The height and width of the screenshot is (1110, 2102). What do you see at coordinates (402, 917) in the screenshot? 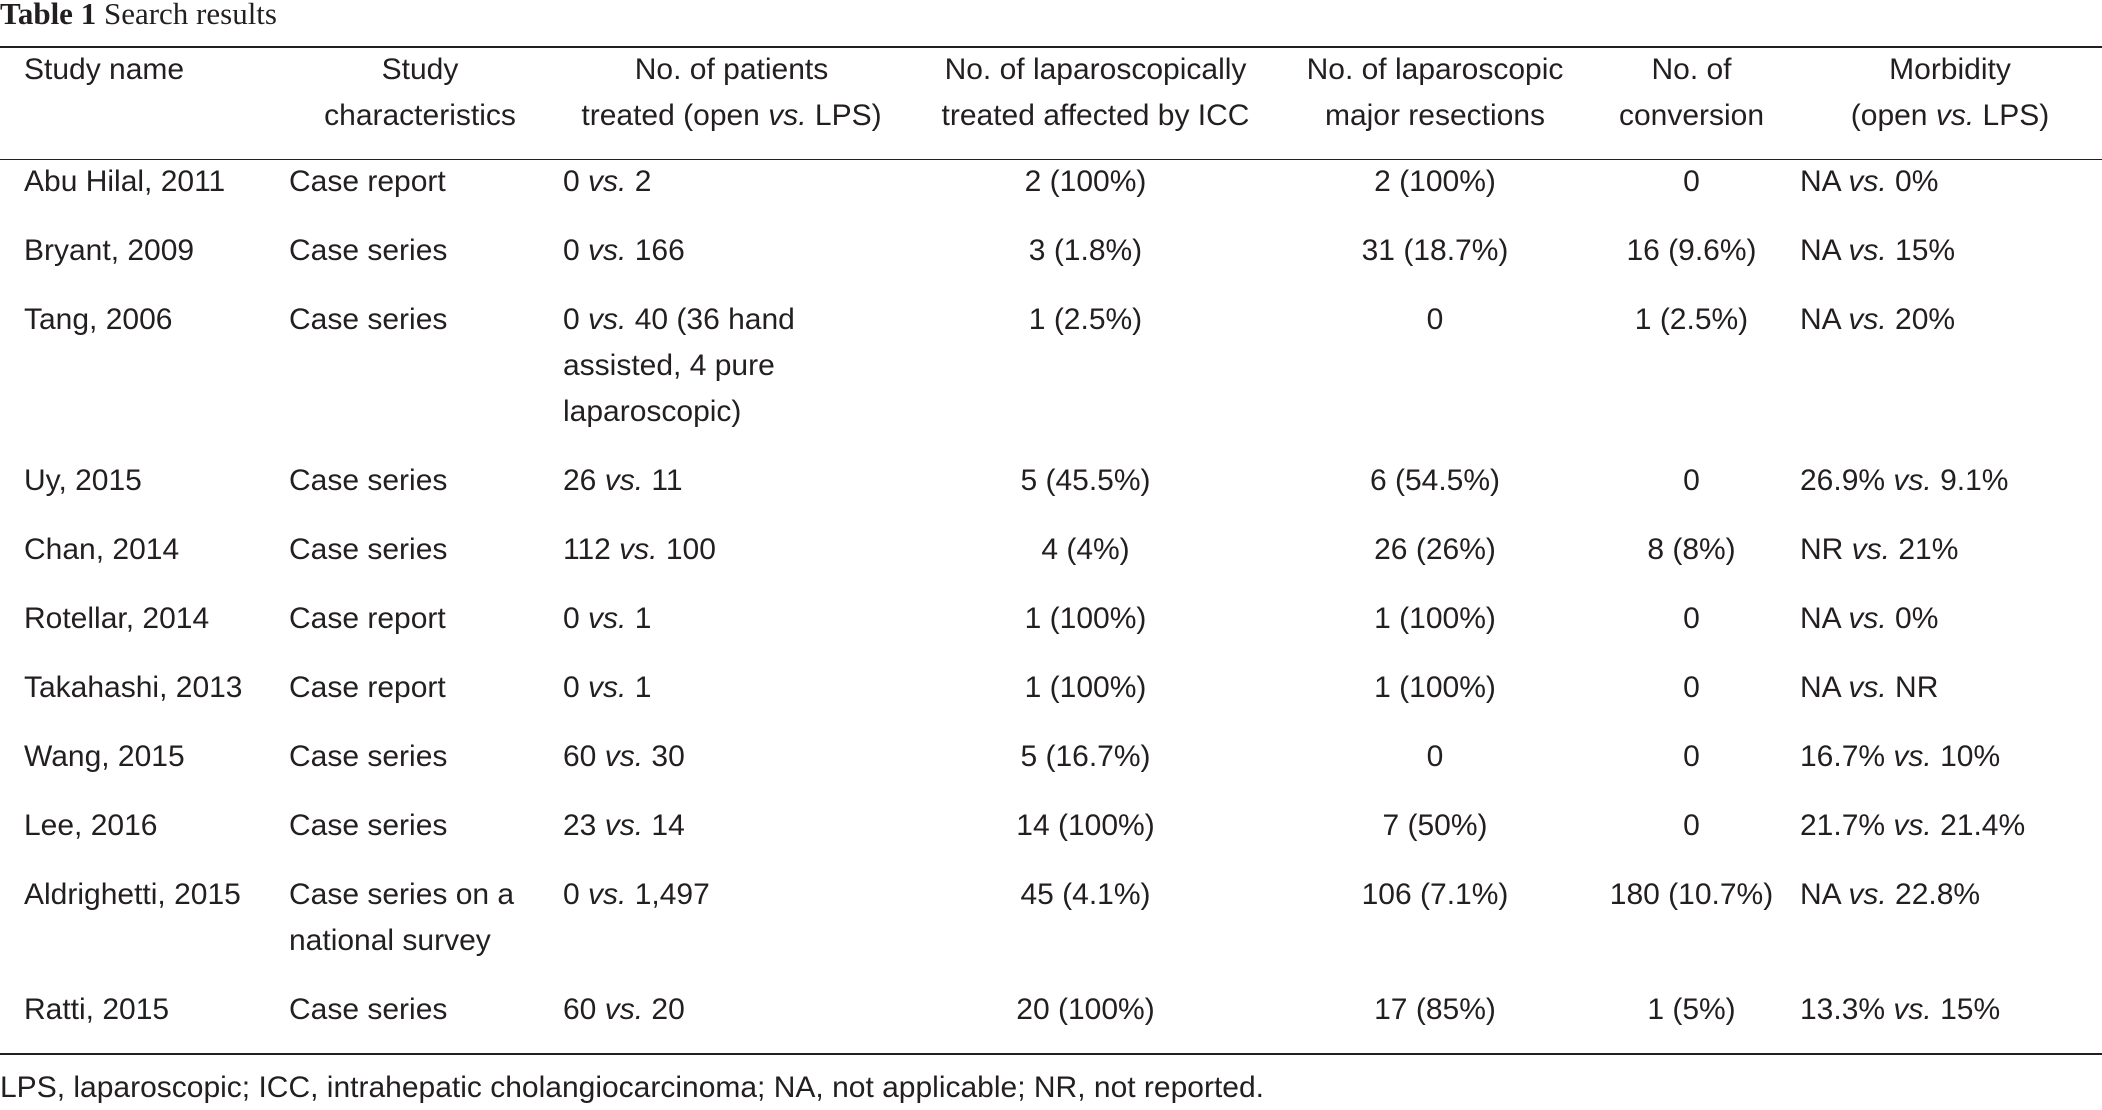
I see `study-characteristics-cell: Case series on a national survey` at bounding box center [402, 917].